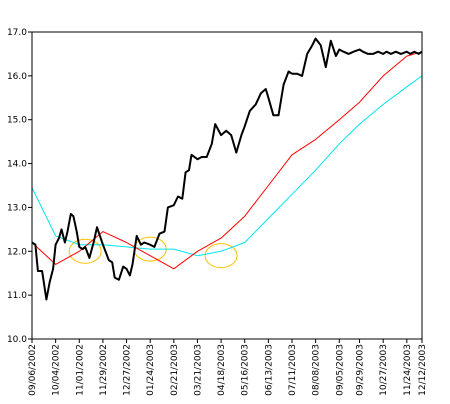 This screenshot has width=450, height=404. Describe the element at coordinates (175, 370) in the screenshot. I see `x-tick-label: 02/21/2003` at that location.